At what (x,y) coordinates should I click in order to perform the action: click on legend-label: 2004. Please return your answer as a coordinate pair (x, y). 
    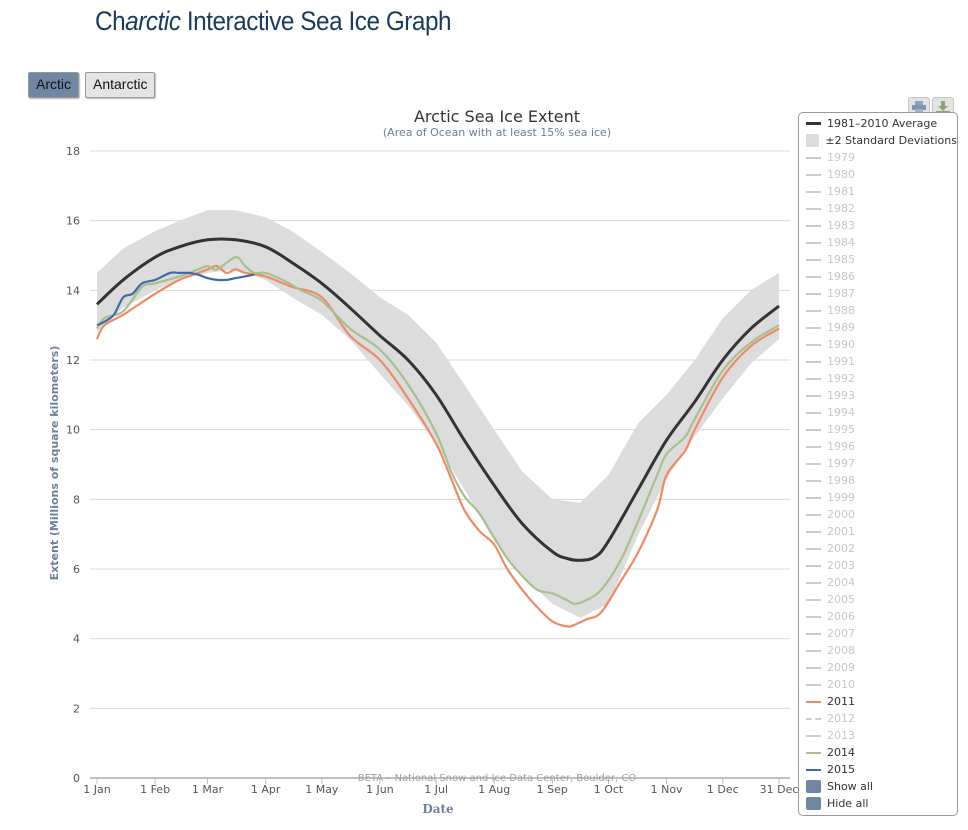
    Looking at the image, I should click on (841, 582).